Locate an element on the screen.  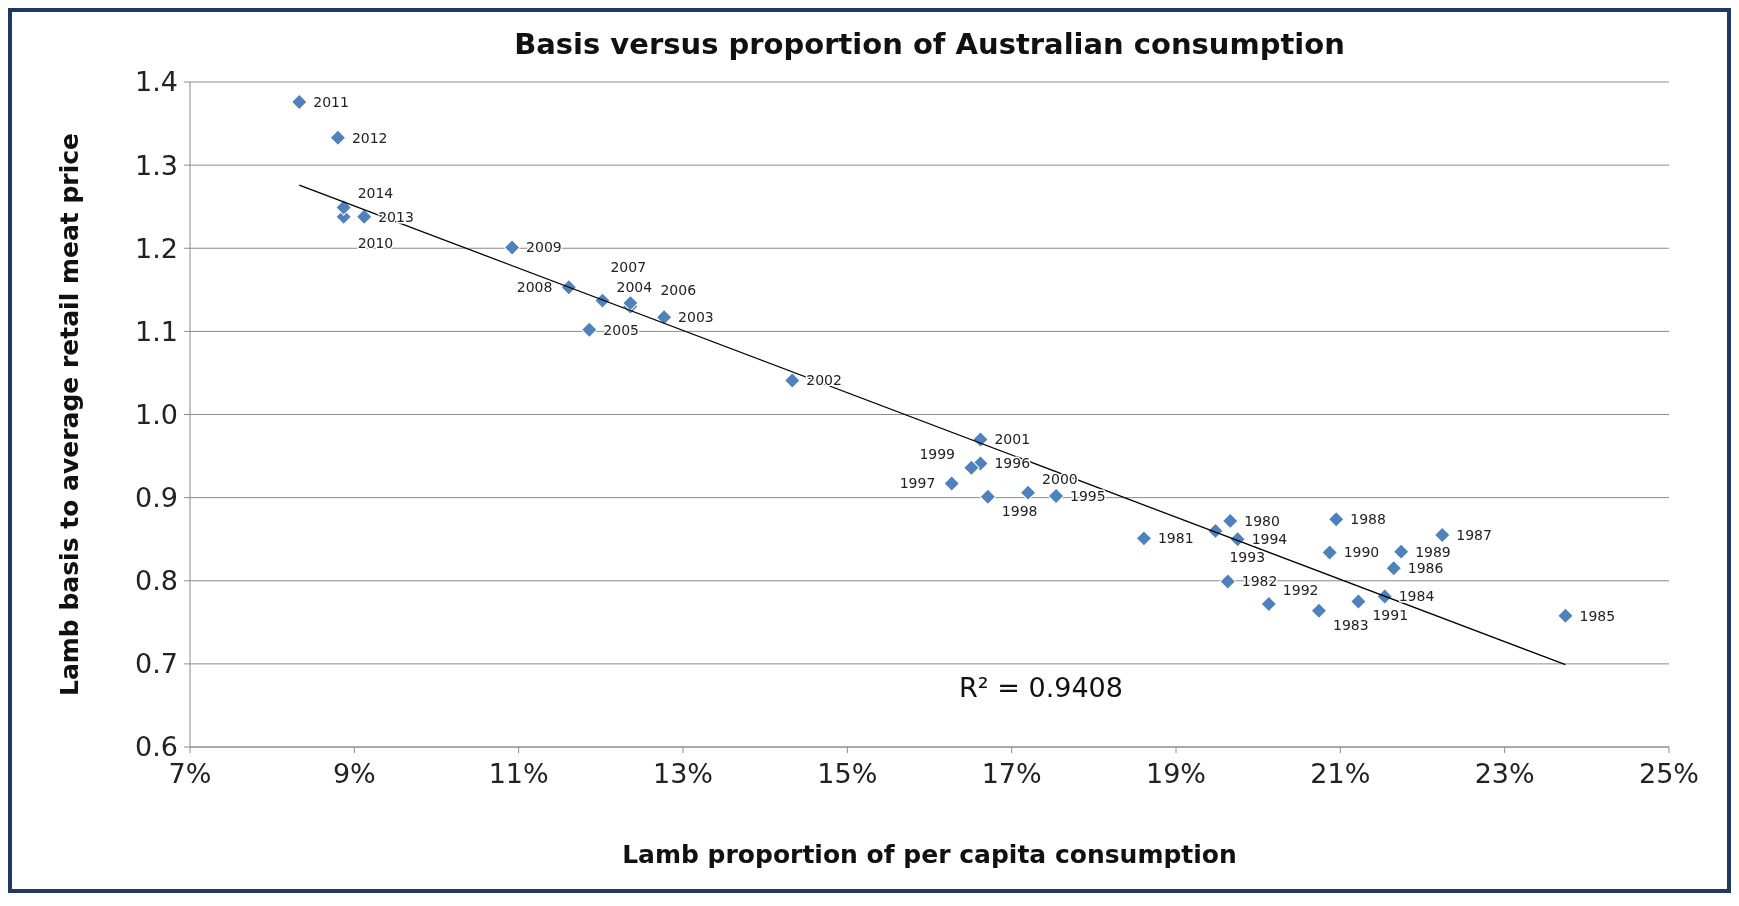
y-axis-title: Lamb basis to average retail meat price is located at coordinates (69, 414).